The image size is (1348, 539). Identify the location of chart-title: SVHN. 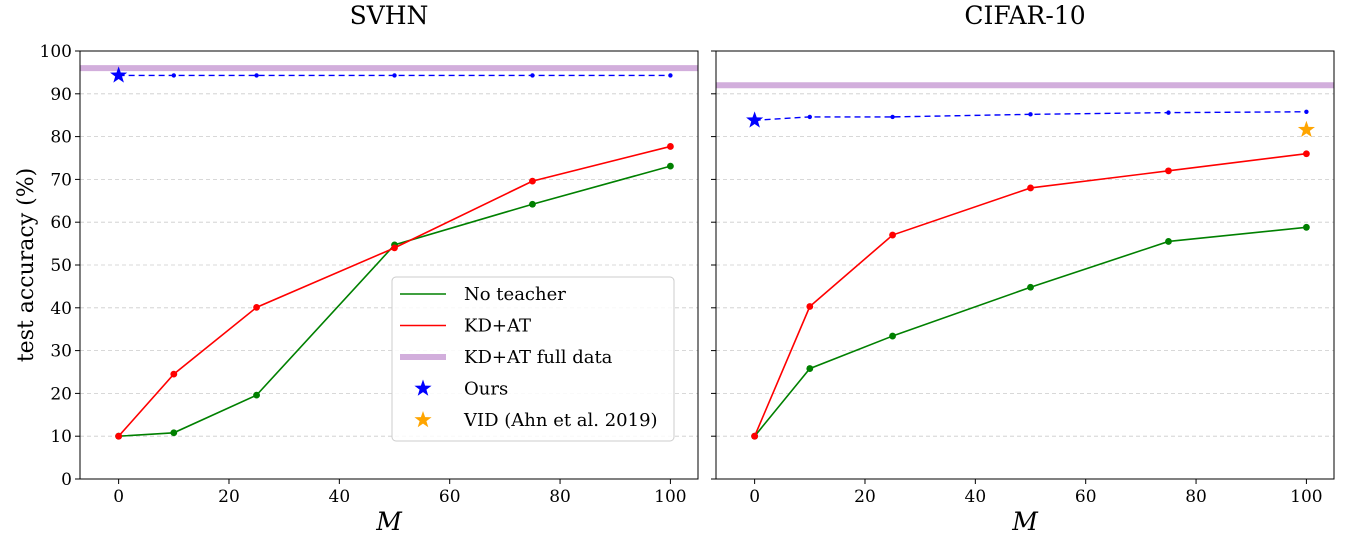
(389, 15).